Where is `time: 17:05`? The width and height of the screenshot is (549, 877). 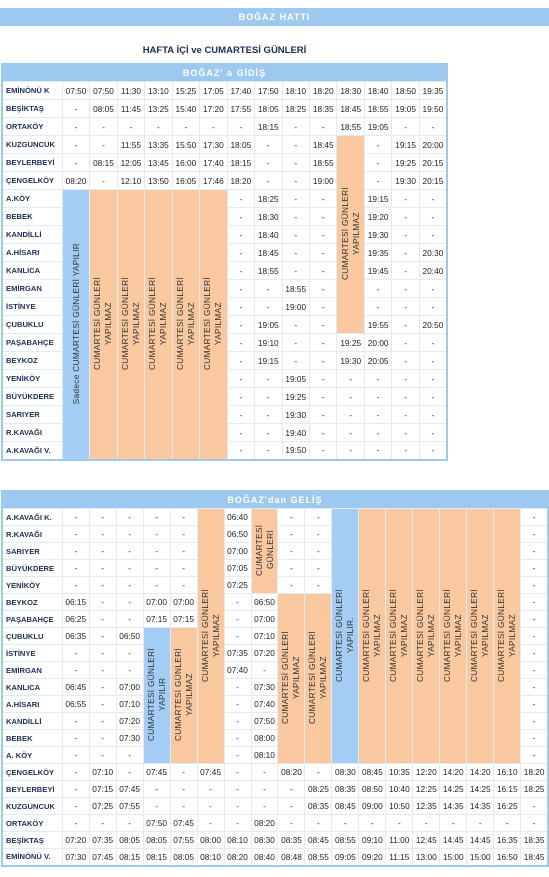
time: 17:05 is located at coordinates (213, 90).